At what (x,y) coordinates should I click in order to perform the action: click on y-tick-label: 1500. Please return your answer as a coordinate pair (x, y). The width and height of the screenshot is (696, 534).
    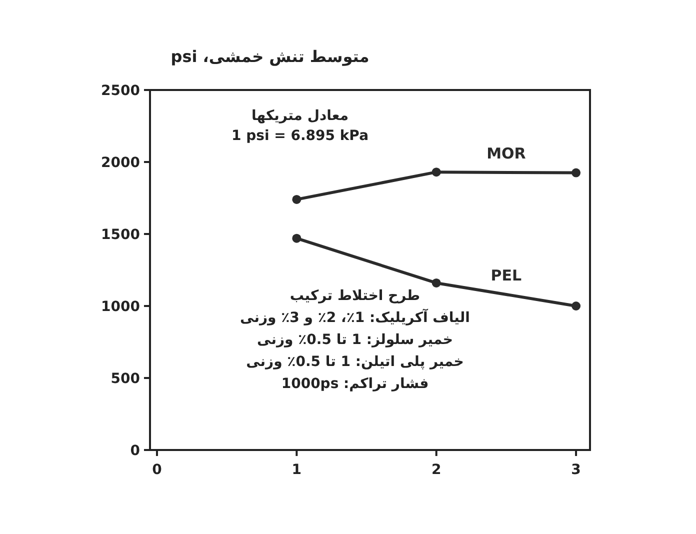
    Looking at the image, I should click on (120, 235).